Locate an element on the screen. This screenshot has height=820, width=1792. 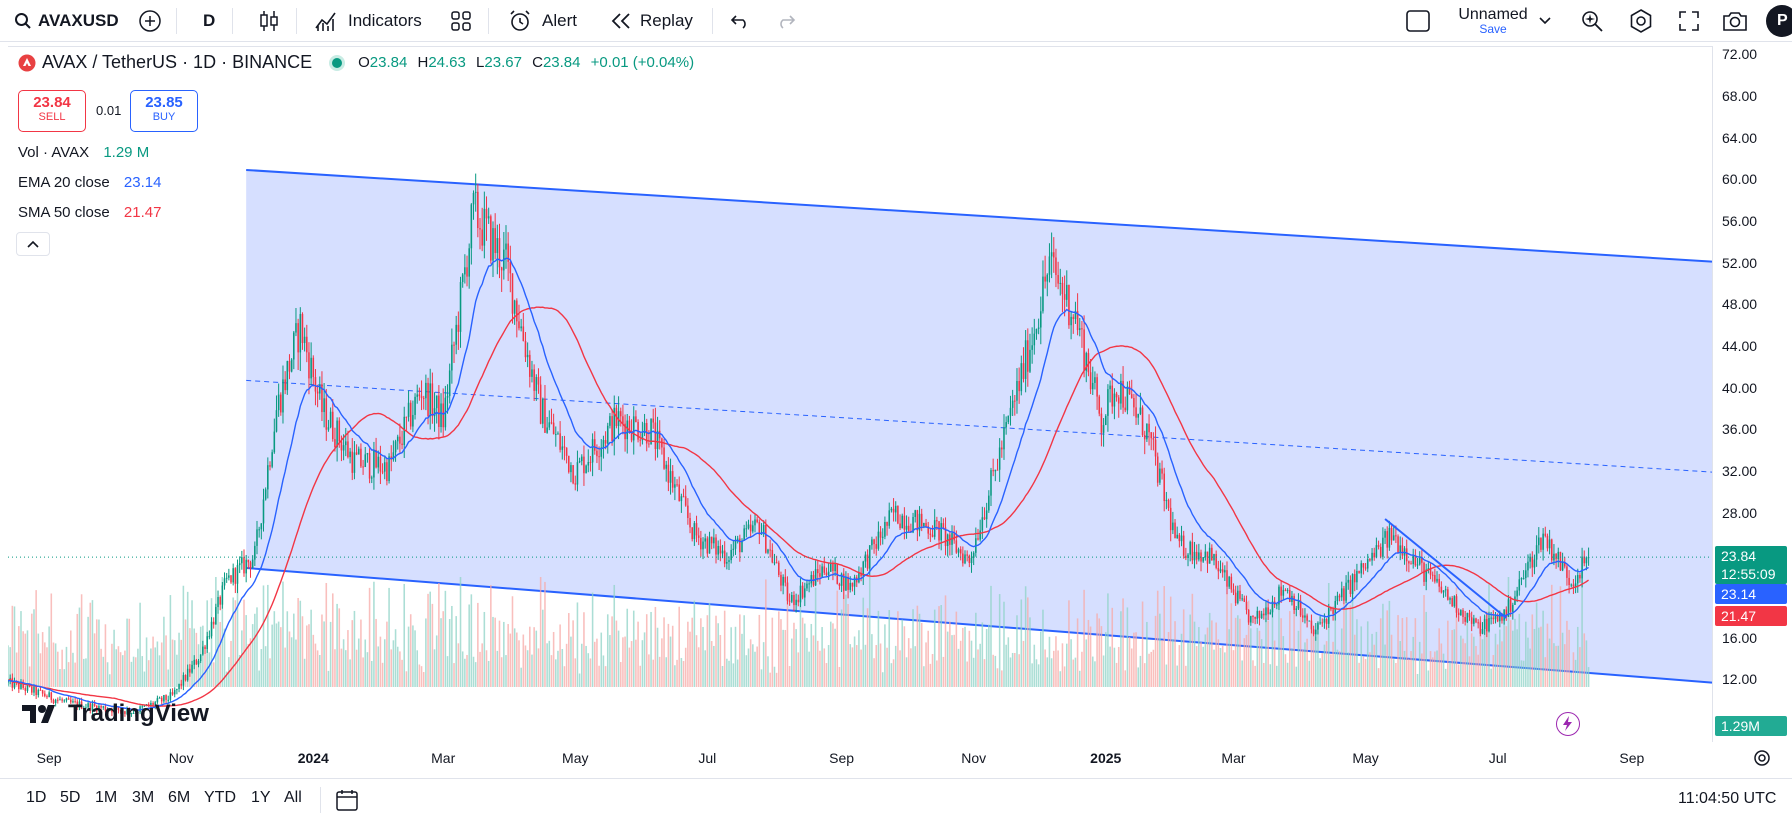
layout-select-checkbox is located at coordinates (1418, 21).